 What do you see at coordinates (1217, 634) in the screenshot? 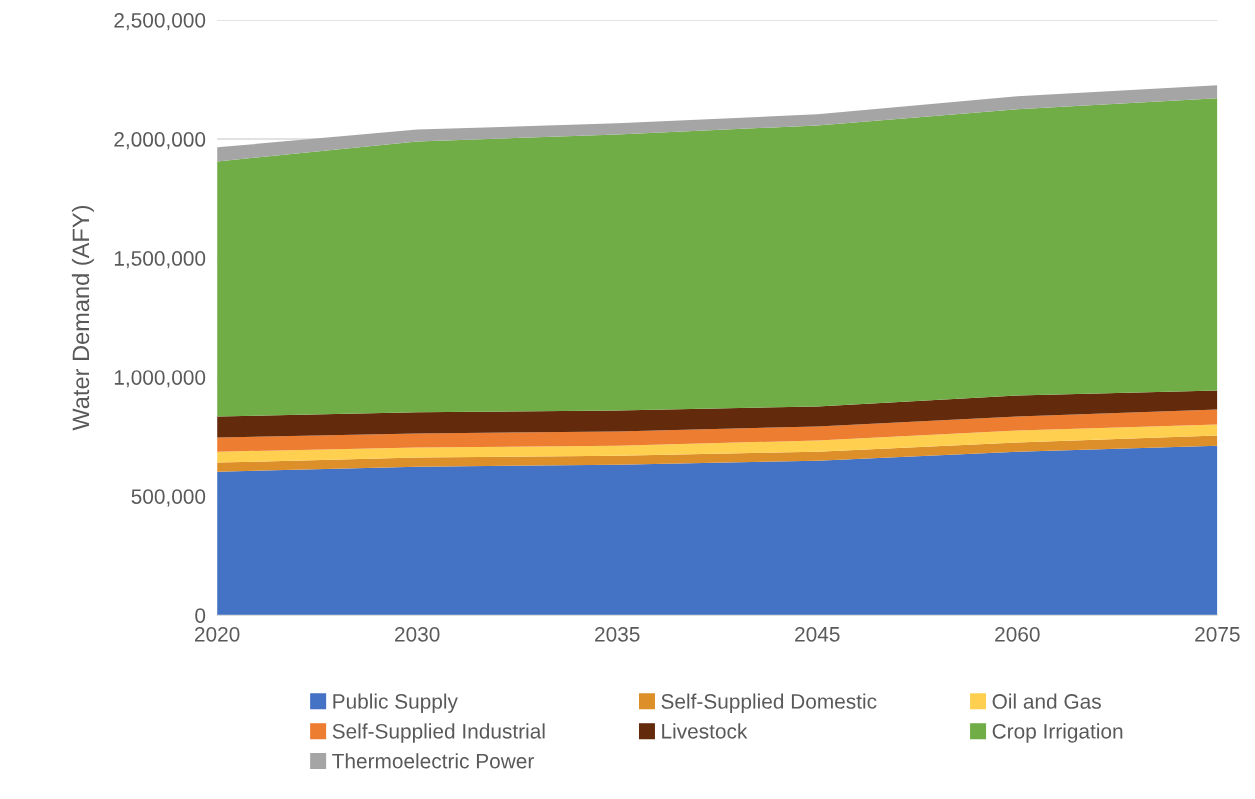
I see `x-tick-label: 2075` at bounding box center [1217, 634].